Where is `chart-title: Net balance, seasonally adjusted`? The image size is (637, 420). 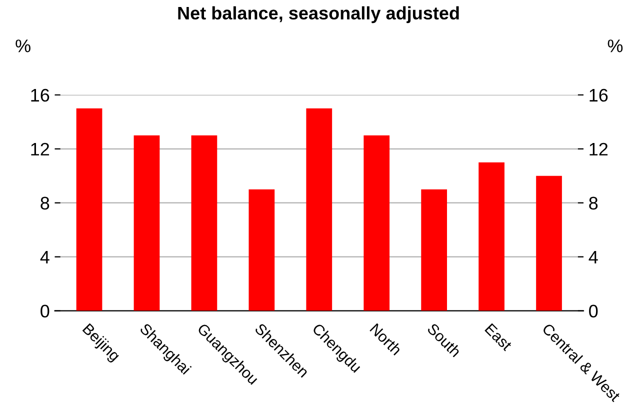 chart-title: Net balance, seasonally adjusted is located at coordinates (318, 15).